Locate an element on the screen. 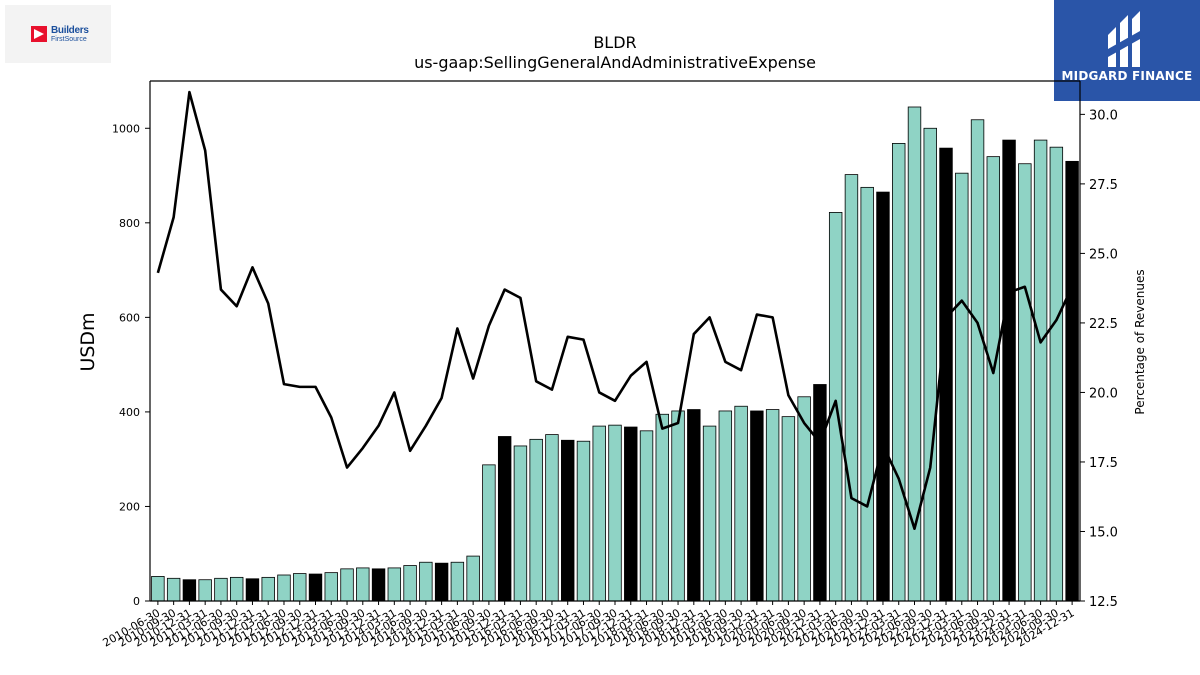  y-tick-label: 400 is located at coordinates (129, 412).